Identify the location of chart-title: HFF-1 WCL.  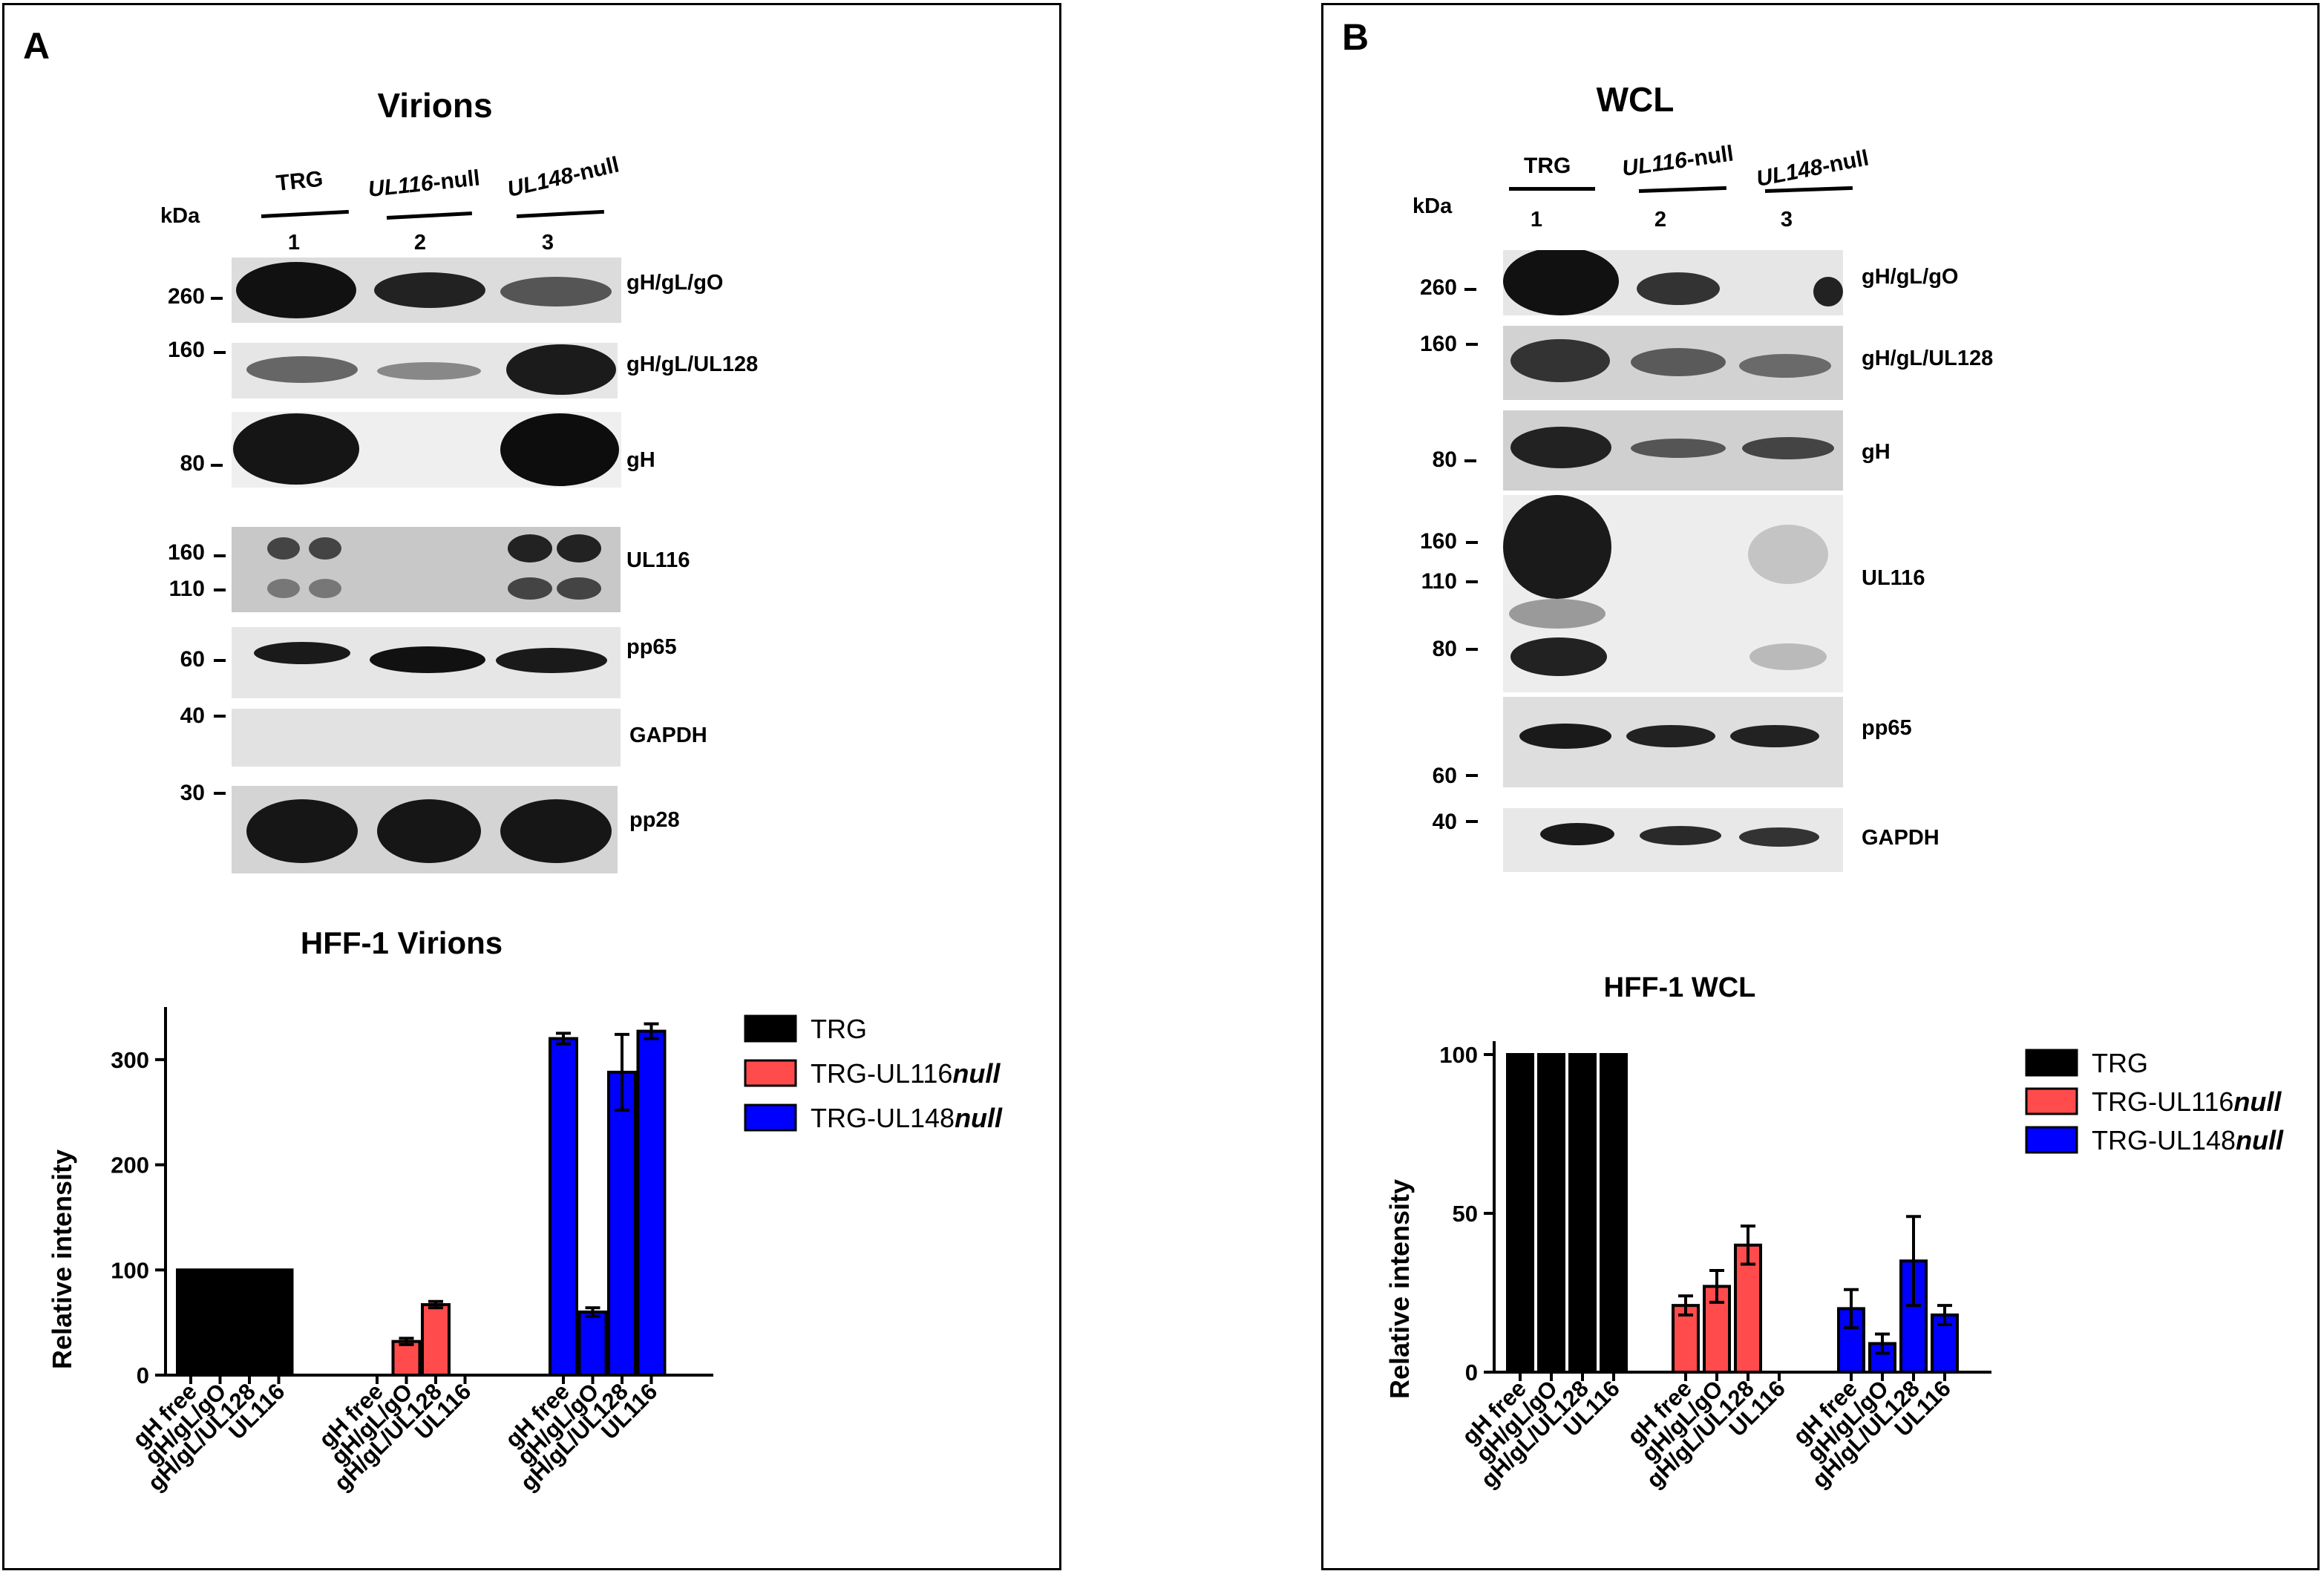
(1680, 988).